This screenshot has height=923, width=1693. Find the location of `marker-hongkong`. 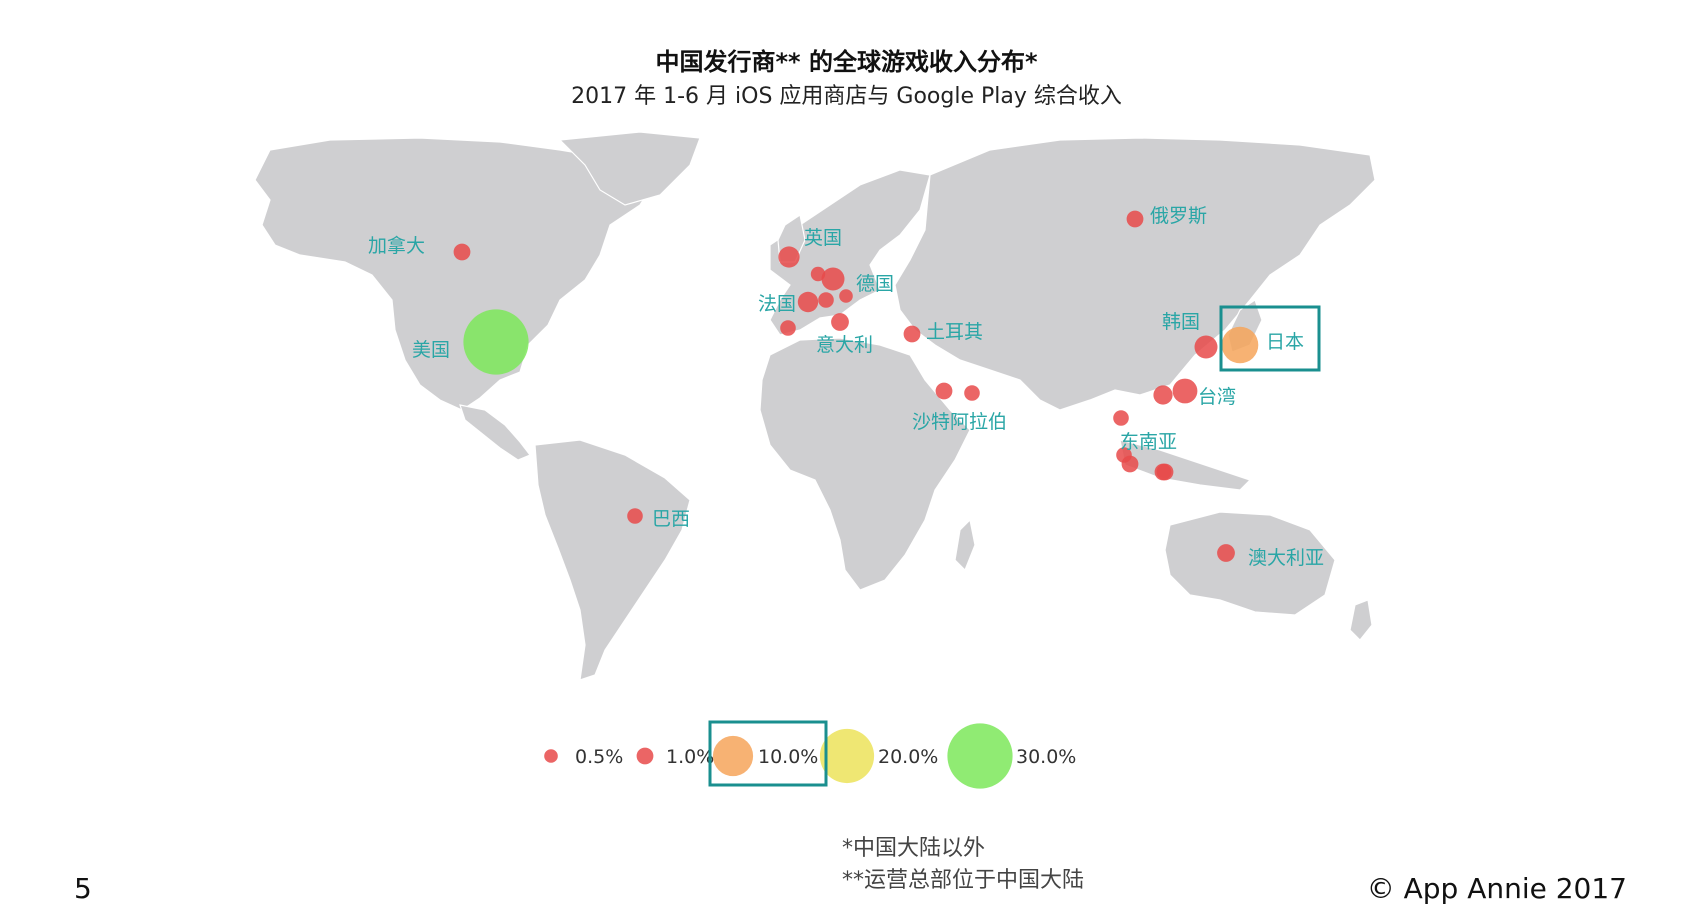

marker-hongkong is located at coordinates (1163, 395).